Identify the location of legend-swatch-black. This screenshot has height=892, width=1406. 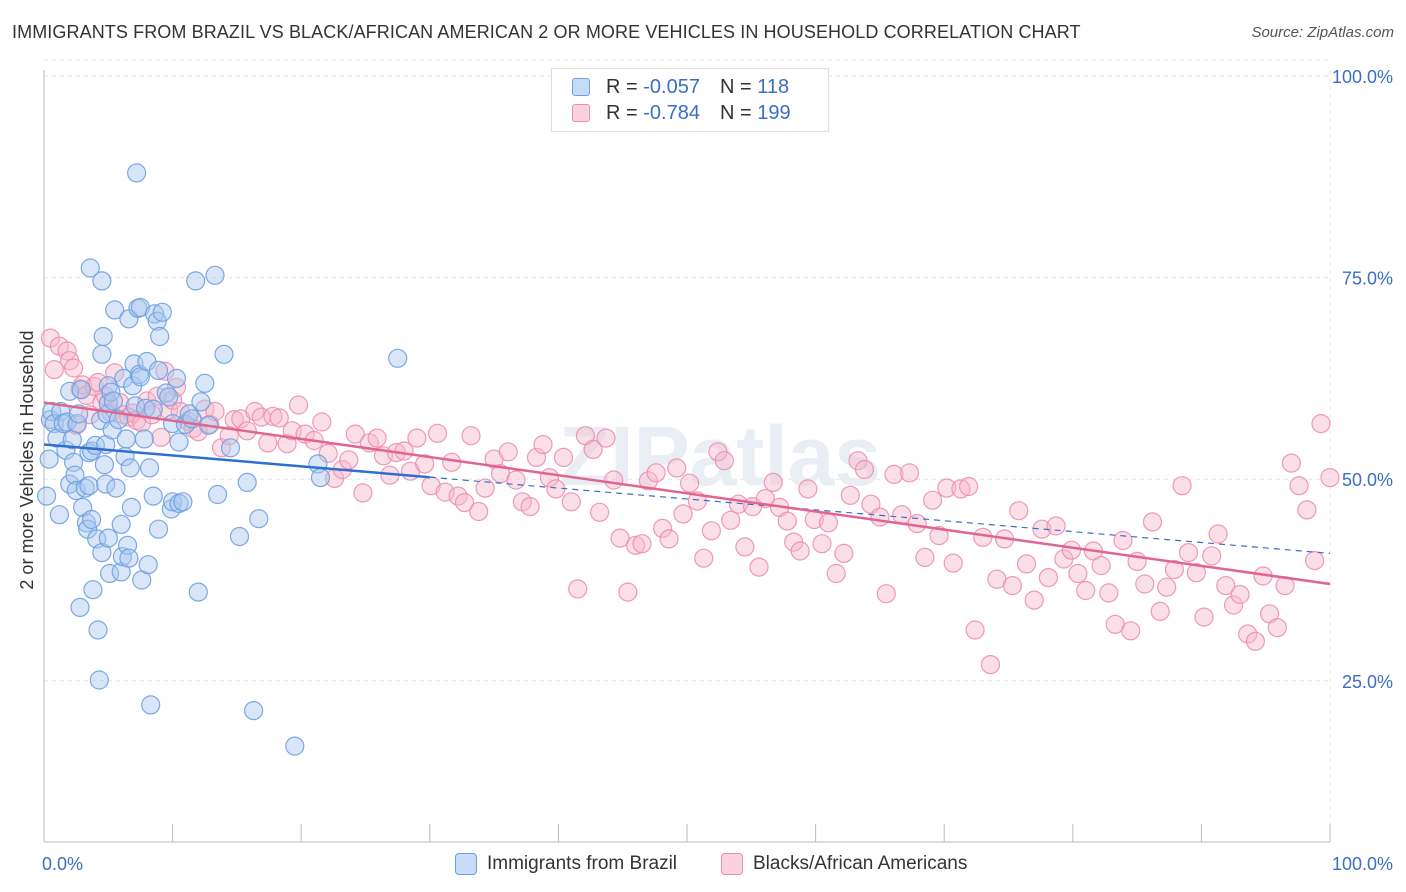
(581, 113).